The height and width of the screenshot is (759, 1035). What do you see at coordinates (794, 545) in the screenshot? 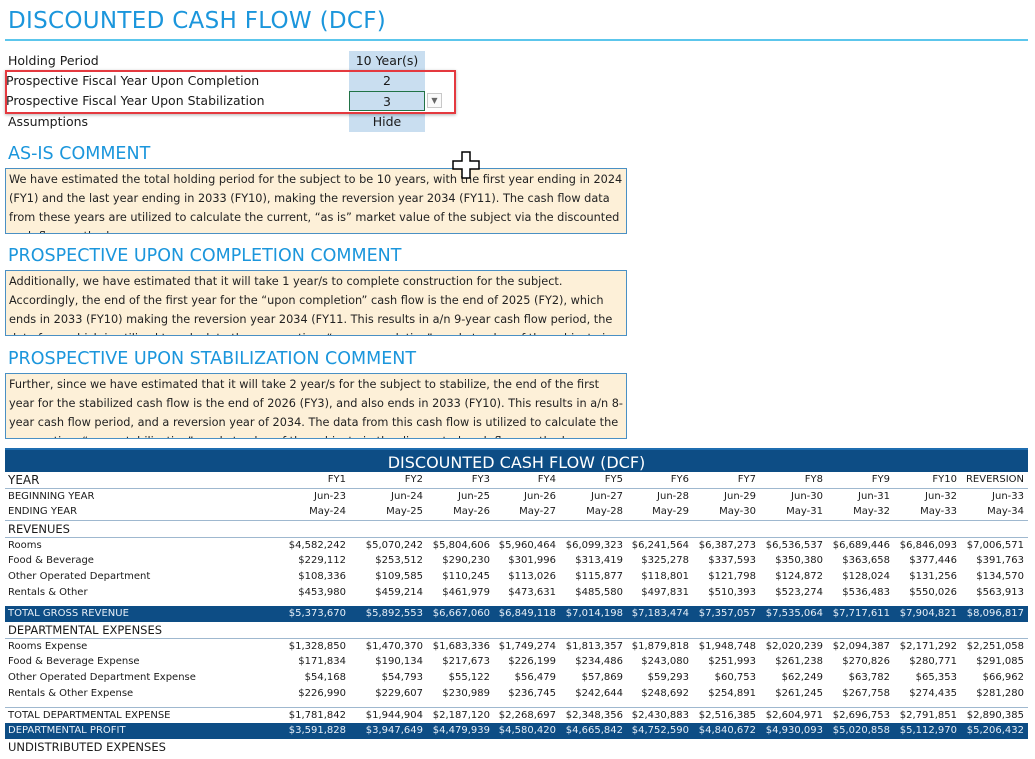
I see `table-cell: $6,536,537` at bounding box center [794, 545].